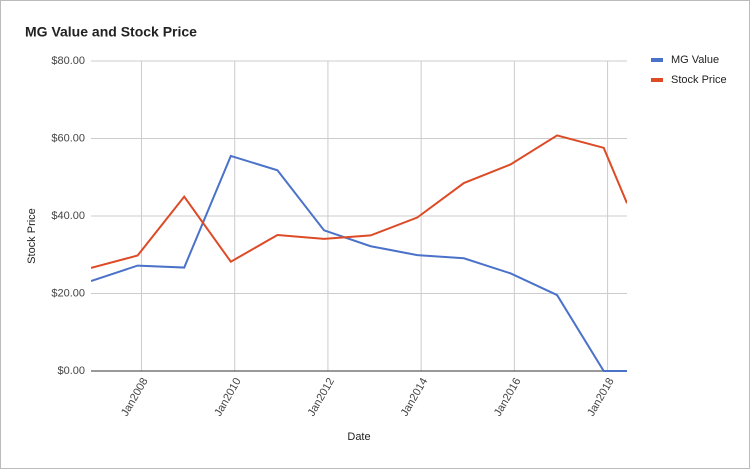  Describe the element at coordinates (68, 61) in the screenshot. I see `y-tick-label: $80.00` at that location.